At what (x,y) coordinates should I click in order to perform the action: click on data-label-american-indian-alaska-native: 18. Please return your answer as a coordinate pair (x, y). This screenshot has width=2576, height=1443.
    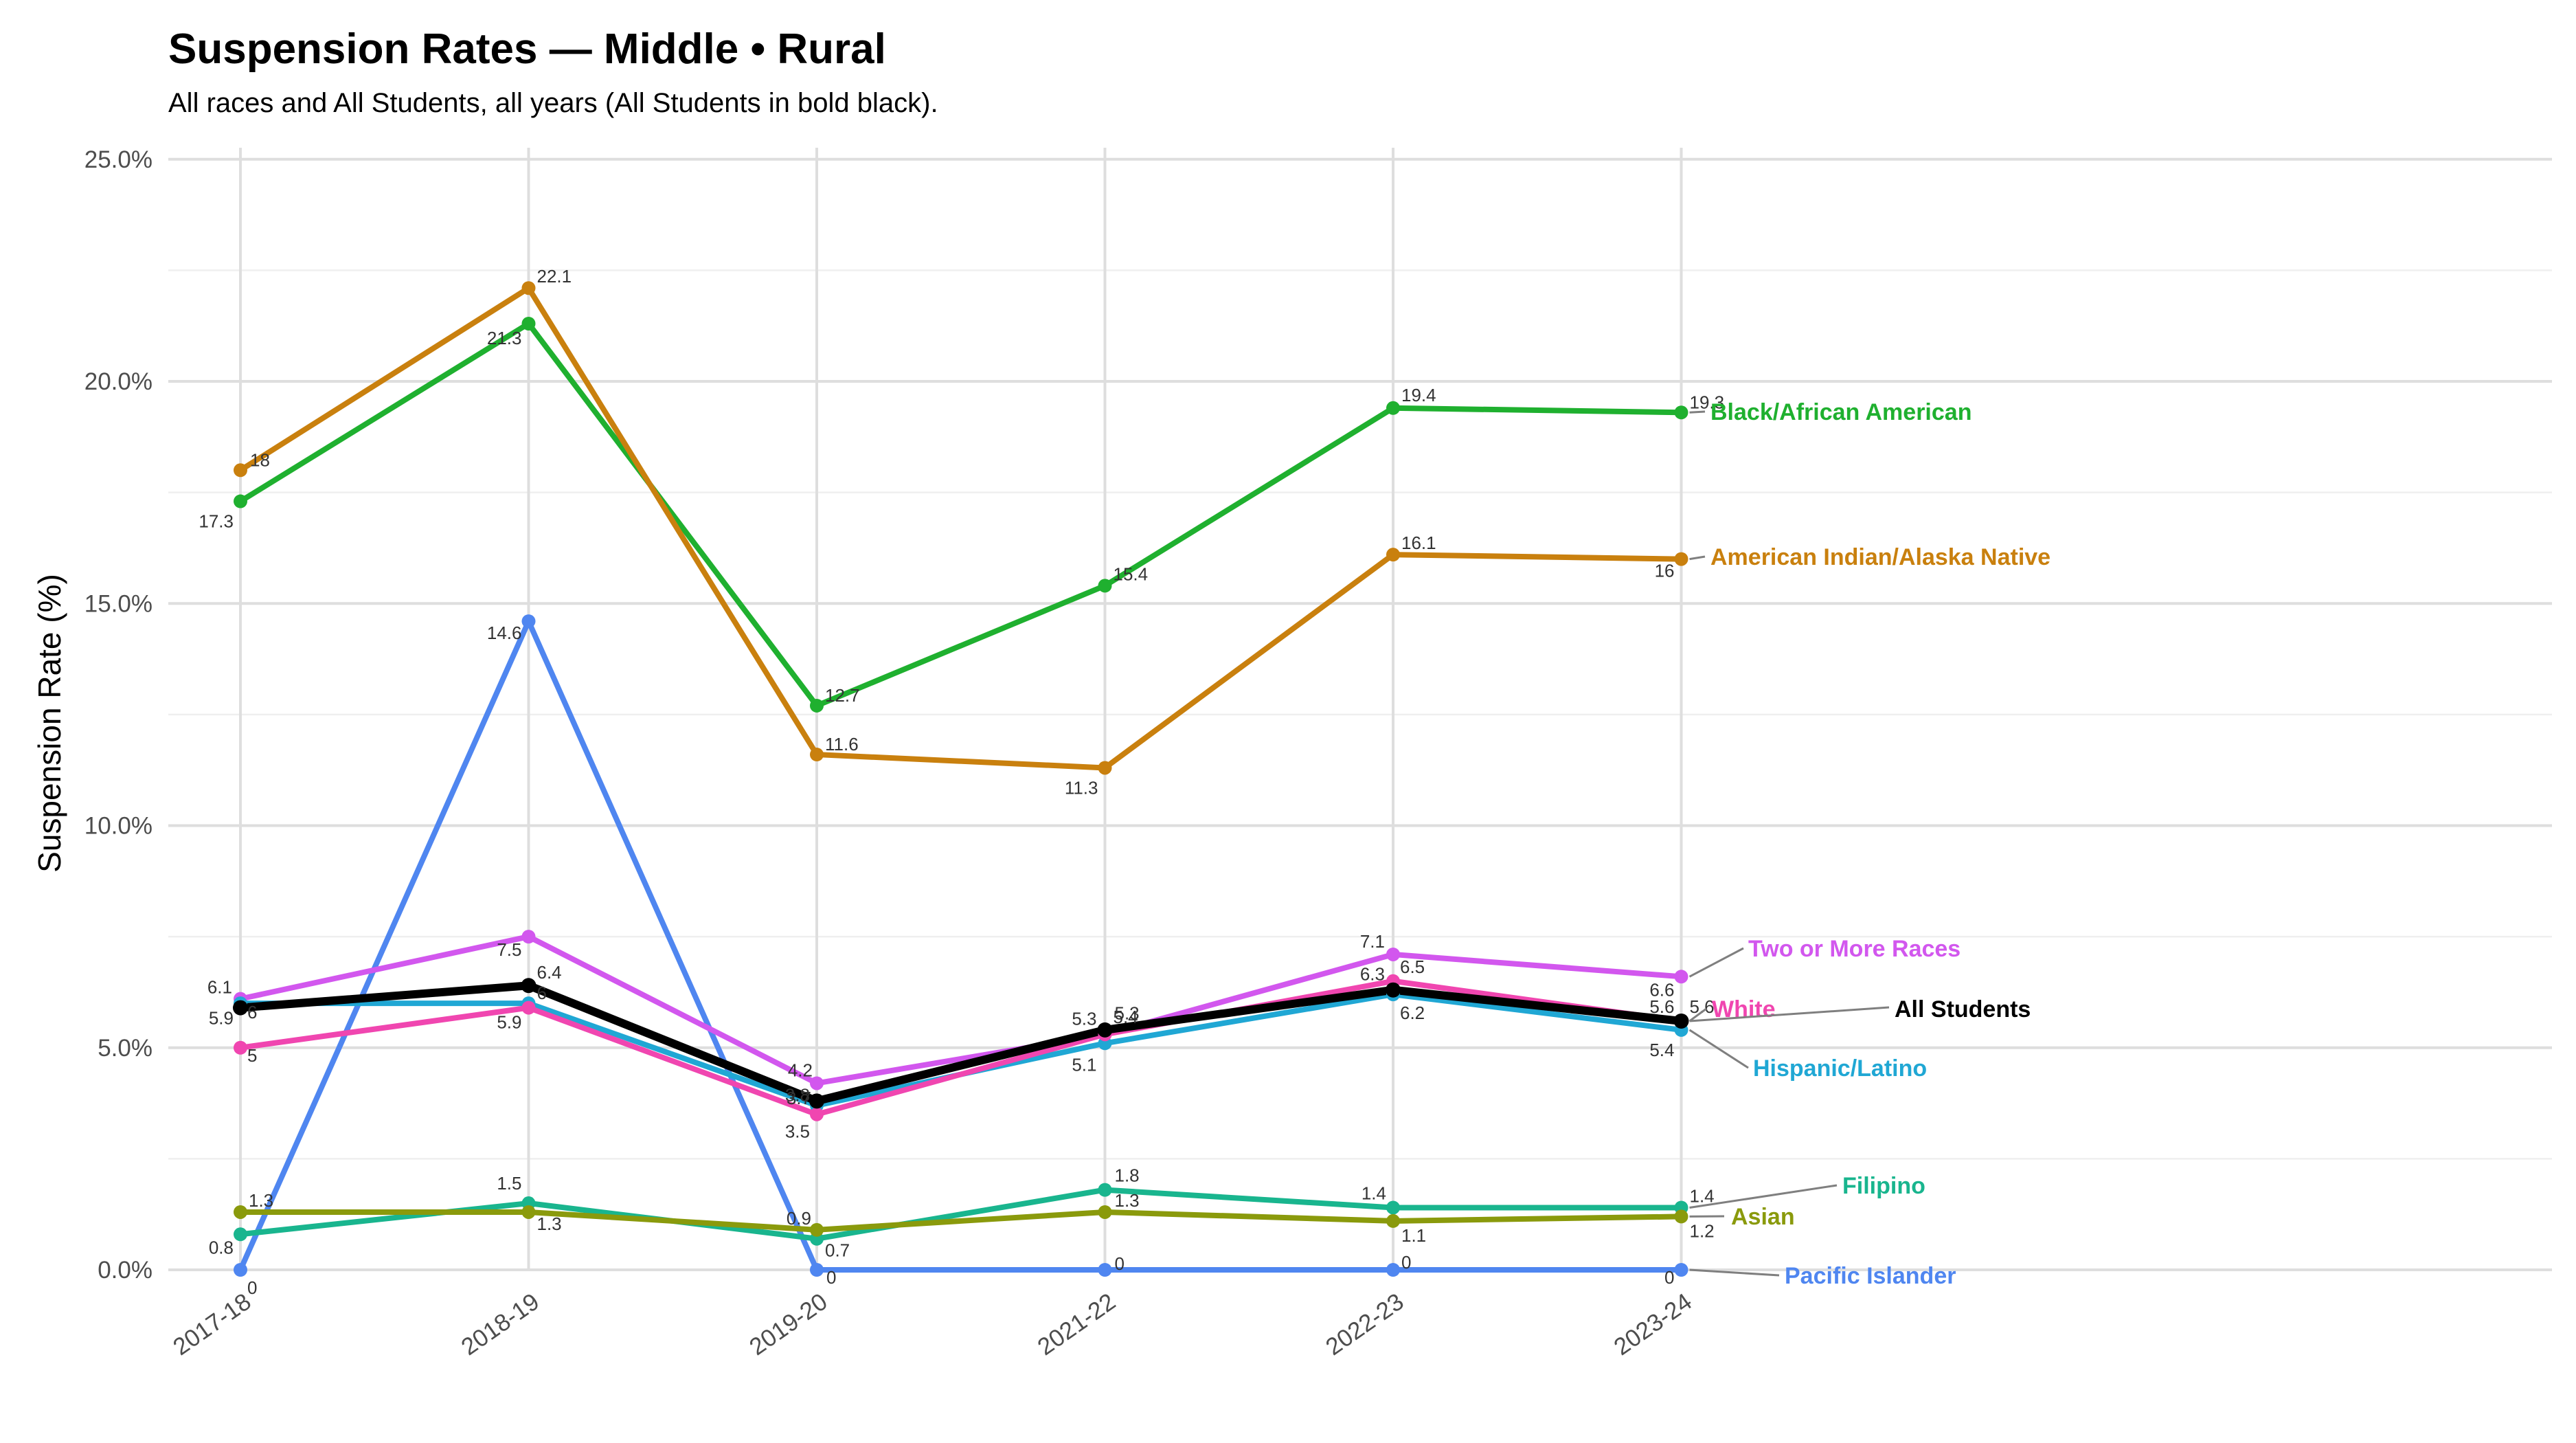
    Looking at the image, I should click on (260, 459).